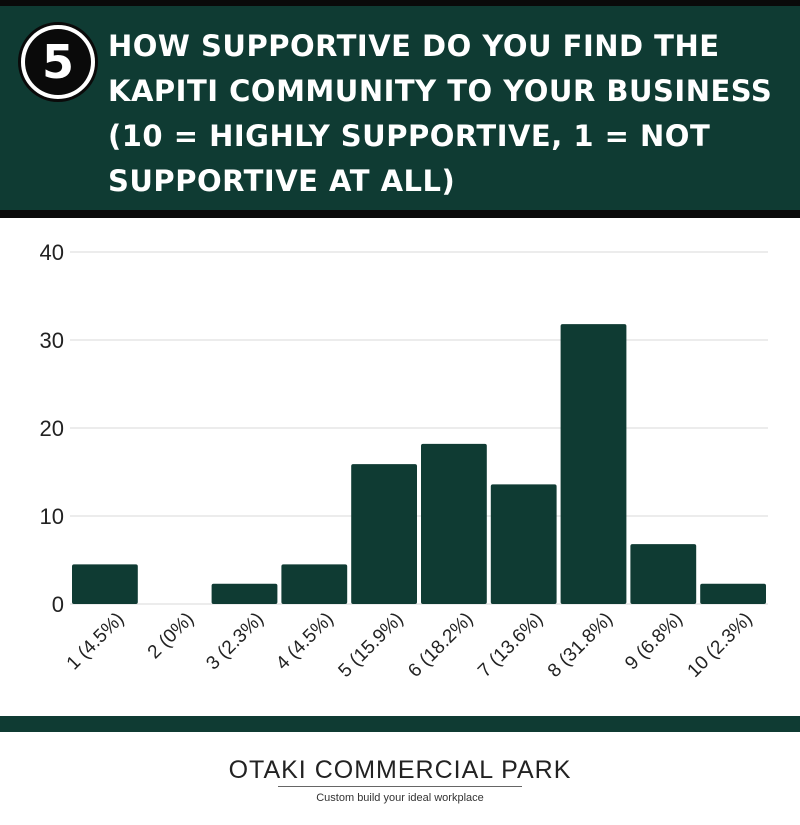  Describe the element at coordinates (400, 786) in the screenshot. I see `brand-divider` at that location.